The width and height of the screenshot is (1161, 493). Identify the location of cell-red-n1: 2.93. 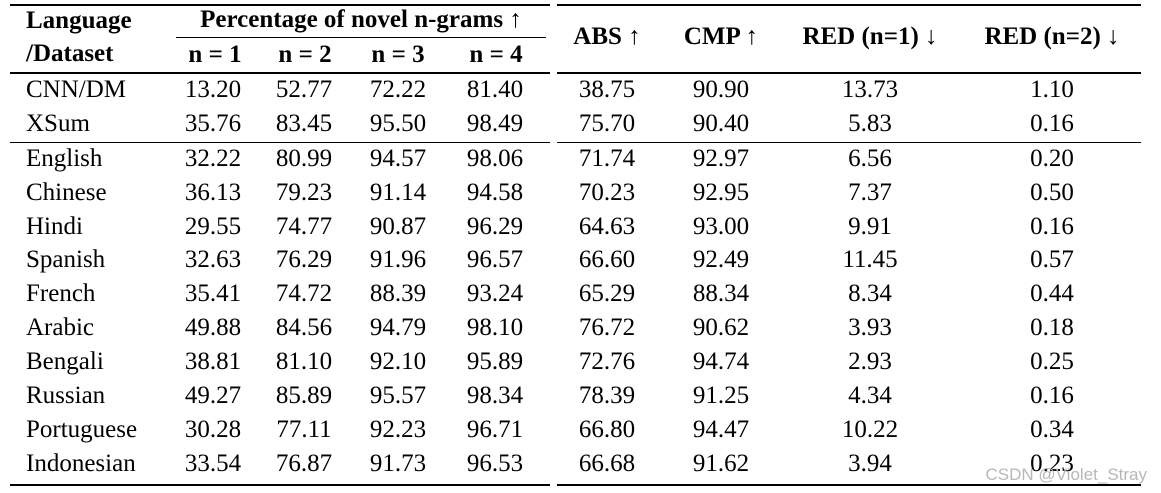
(870, 361).